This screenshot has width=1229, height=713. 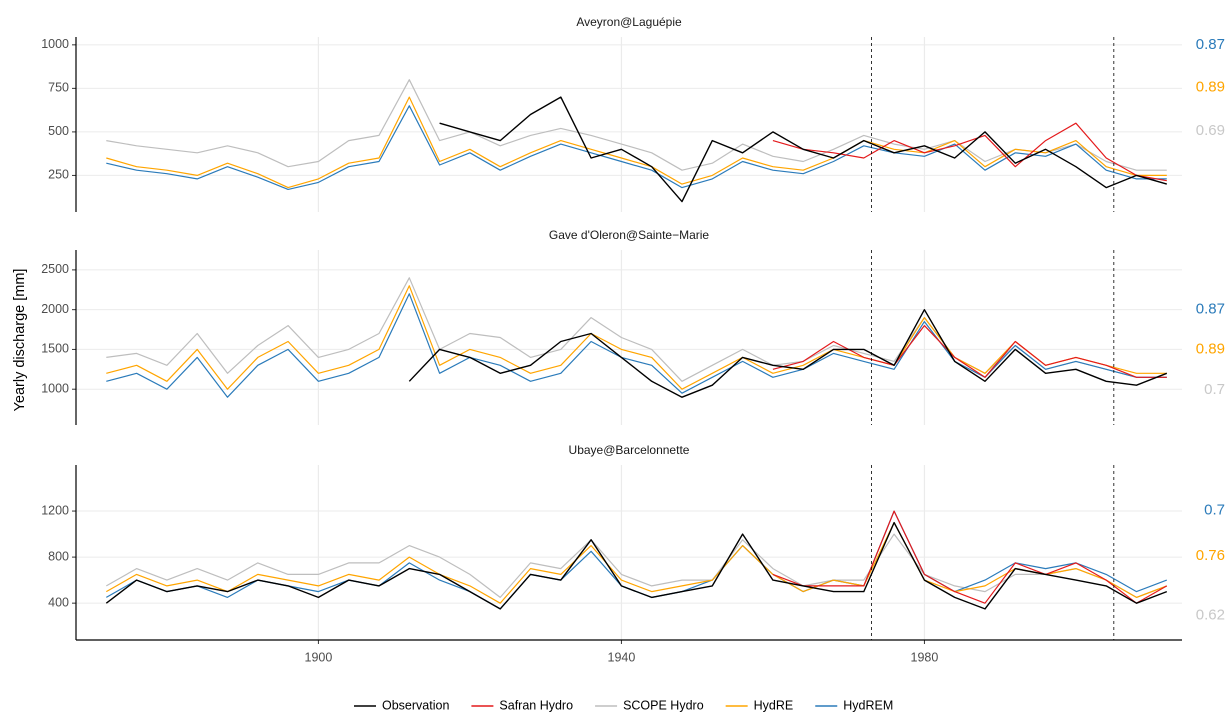 I want to click on y-tick-label: 1200, so click(x=55, y=510).